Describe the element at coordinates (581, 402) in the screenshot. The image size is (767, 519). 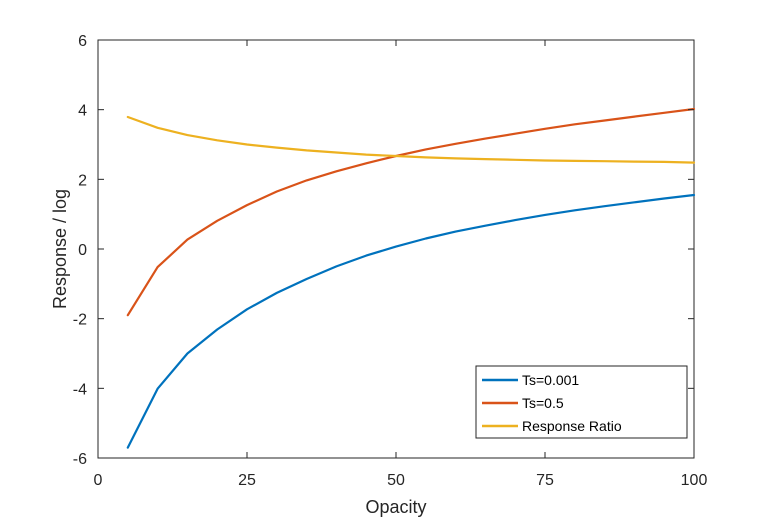
I see `legend: Ts=0.001 Ts=0.5 Response Ratio` at that location.